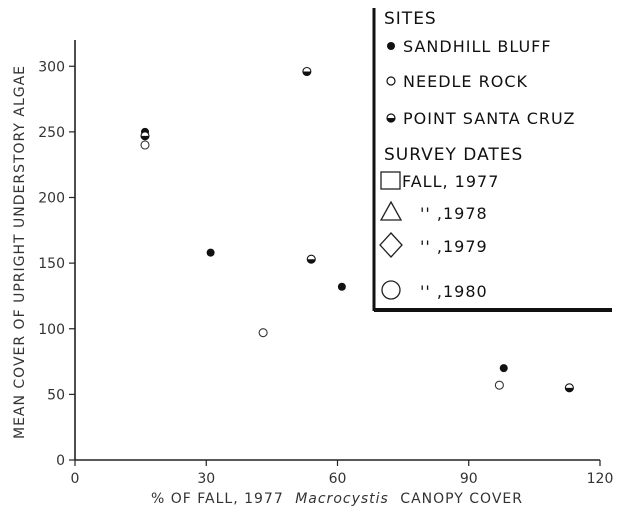 This screenshot has height=510, width=617. What do you see at coordinates (453, 155) in the screenshot?
I see `legend-dates-heading: SURVEY DATES` at bounding box center [453, 155].